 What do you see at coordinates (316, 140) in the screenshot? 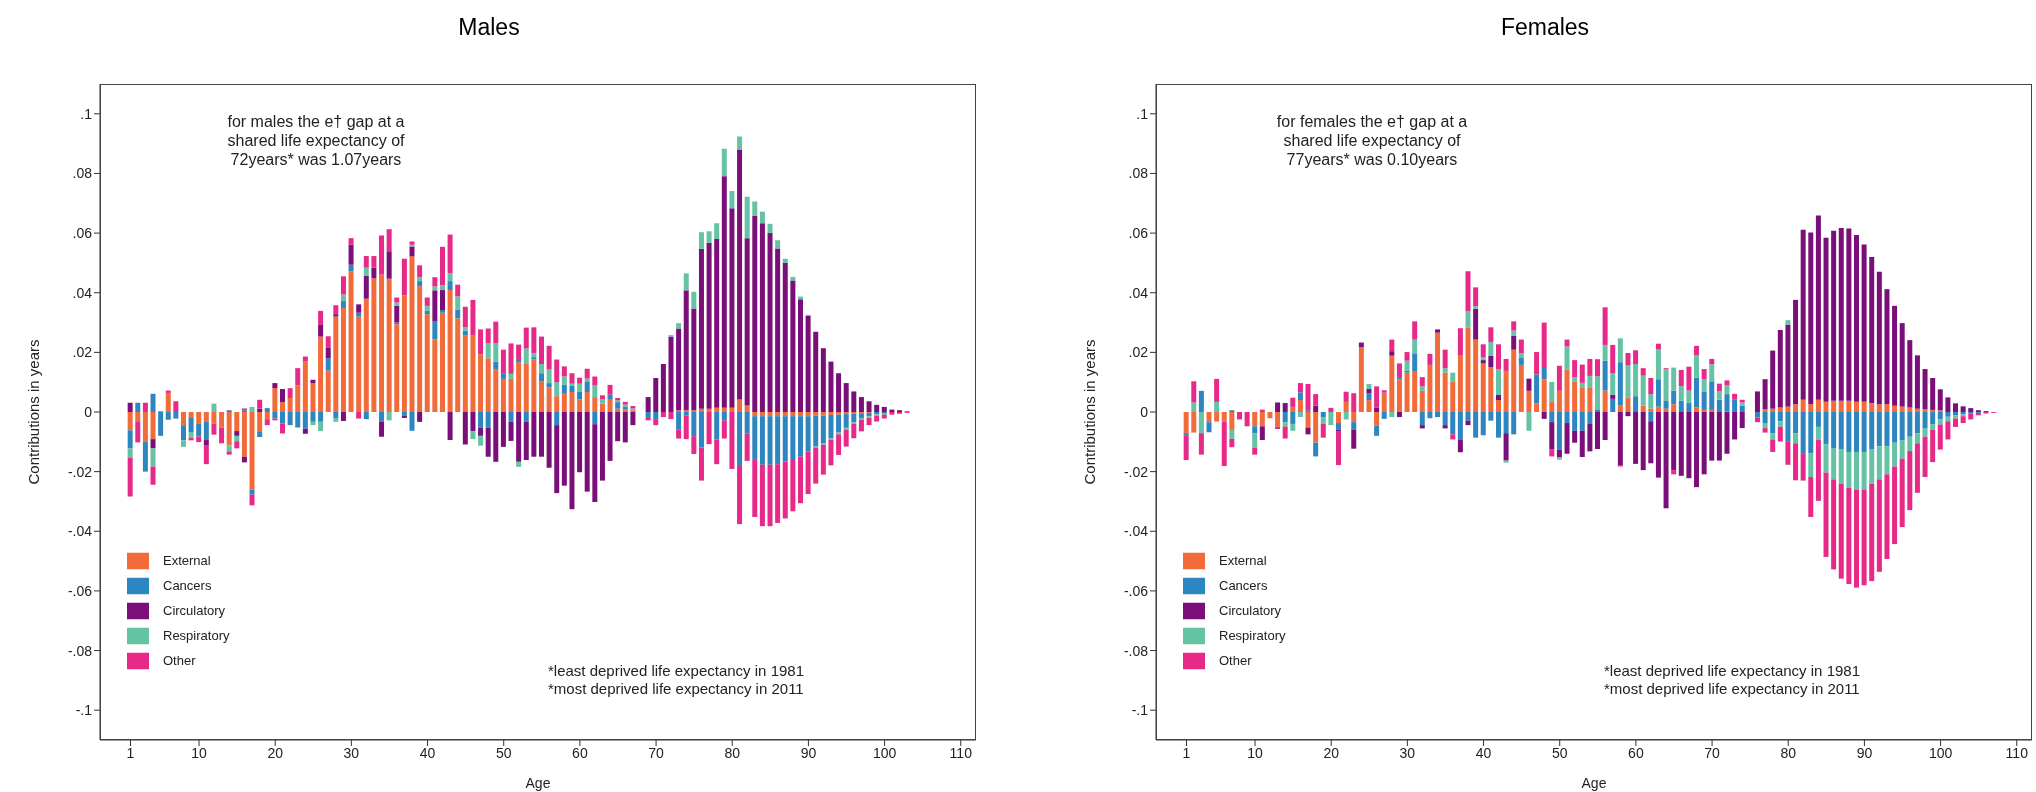
I see `annotation: for males the e† gap at a shared life expectancy of 72years* was 1.07years` at bounding box center [316, 140].